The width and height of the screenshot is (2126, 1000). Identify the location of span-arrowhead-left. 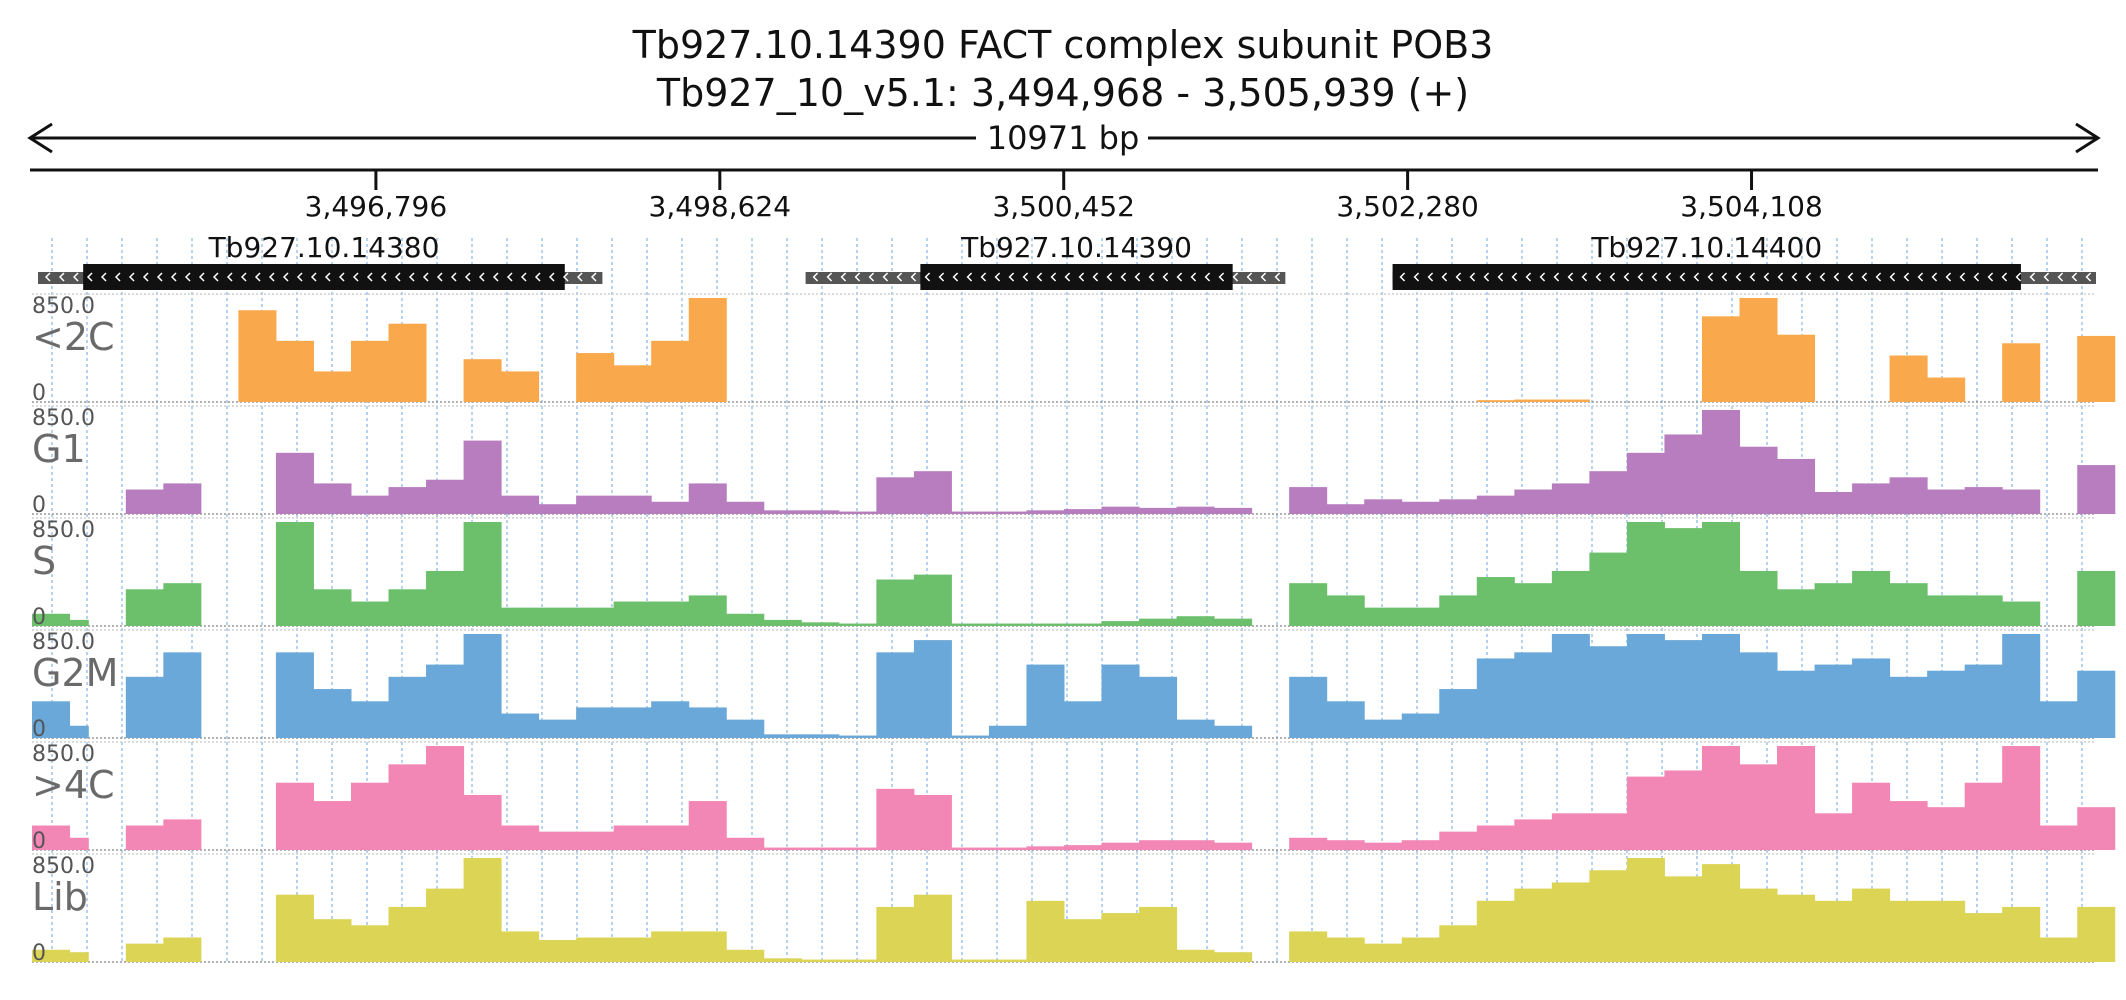
(40, 138).